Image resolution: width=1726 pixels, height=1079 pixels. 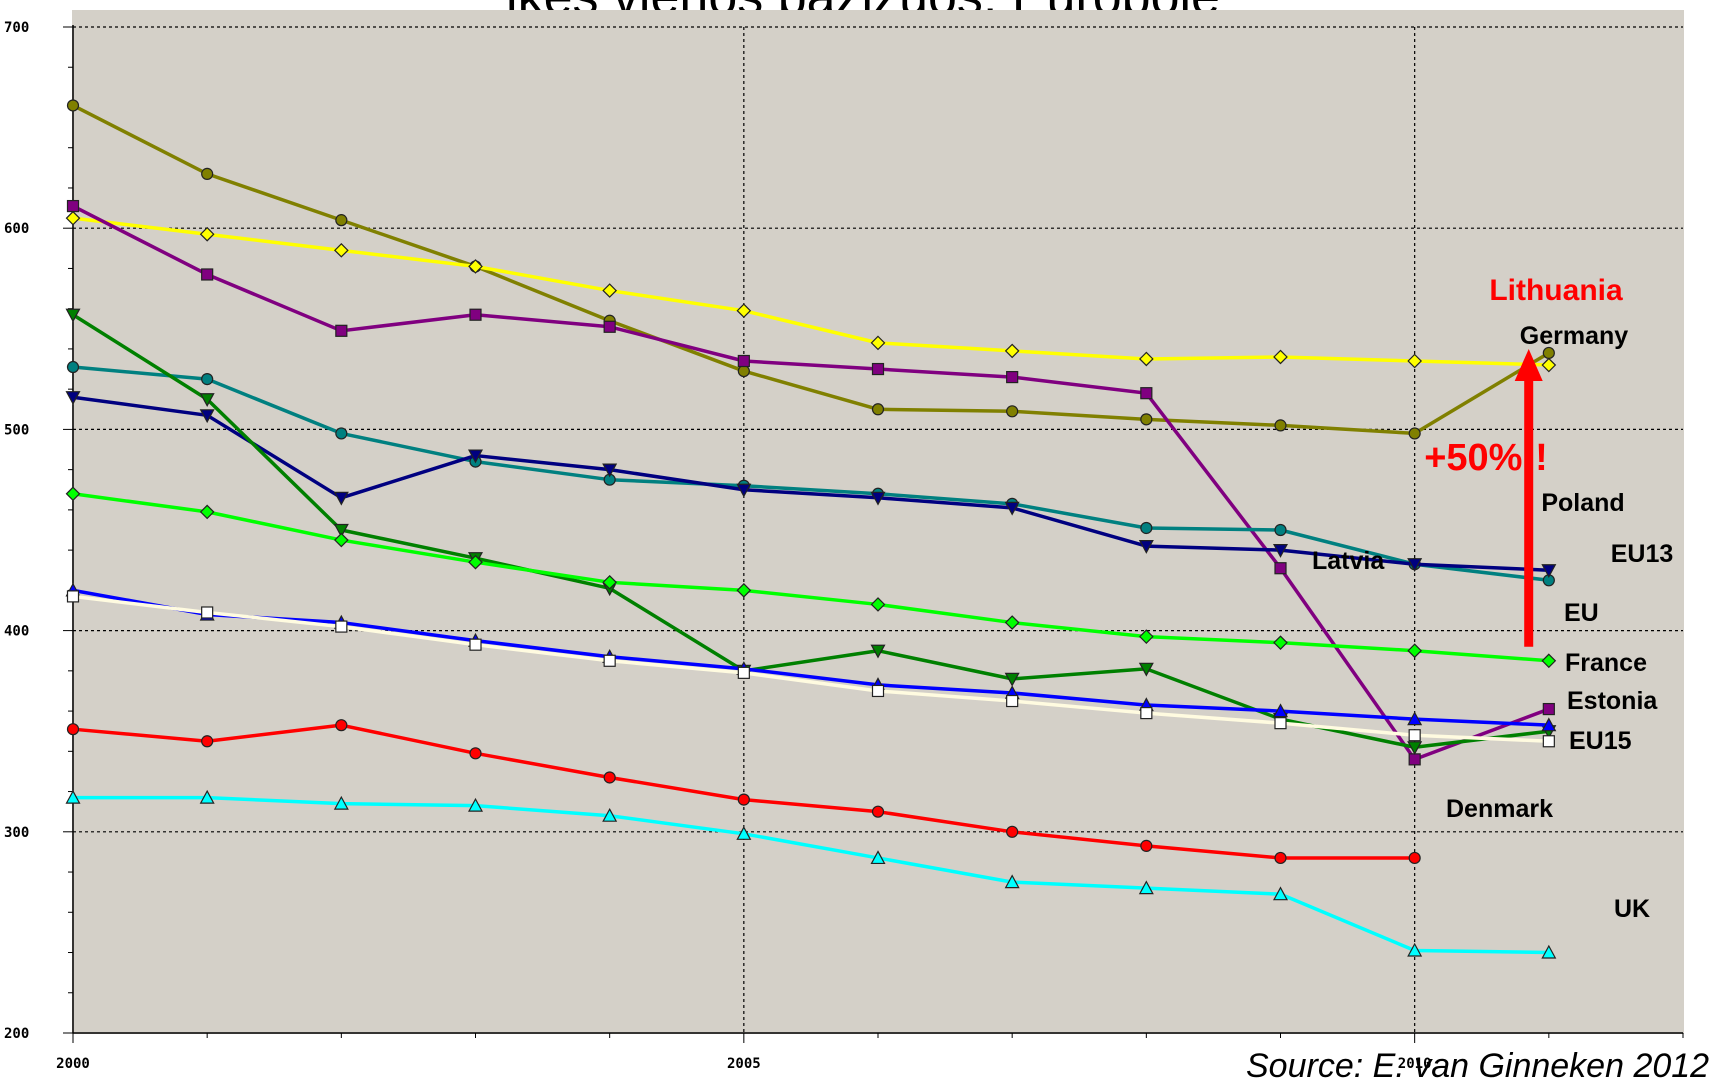 I want to click on point-germany-2007, so click(x=1012, y=351).